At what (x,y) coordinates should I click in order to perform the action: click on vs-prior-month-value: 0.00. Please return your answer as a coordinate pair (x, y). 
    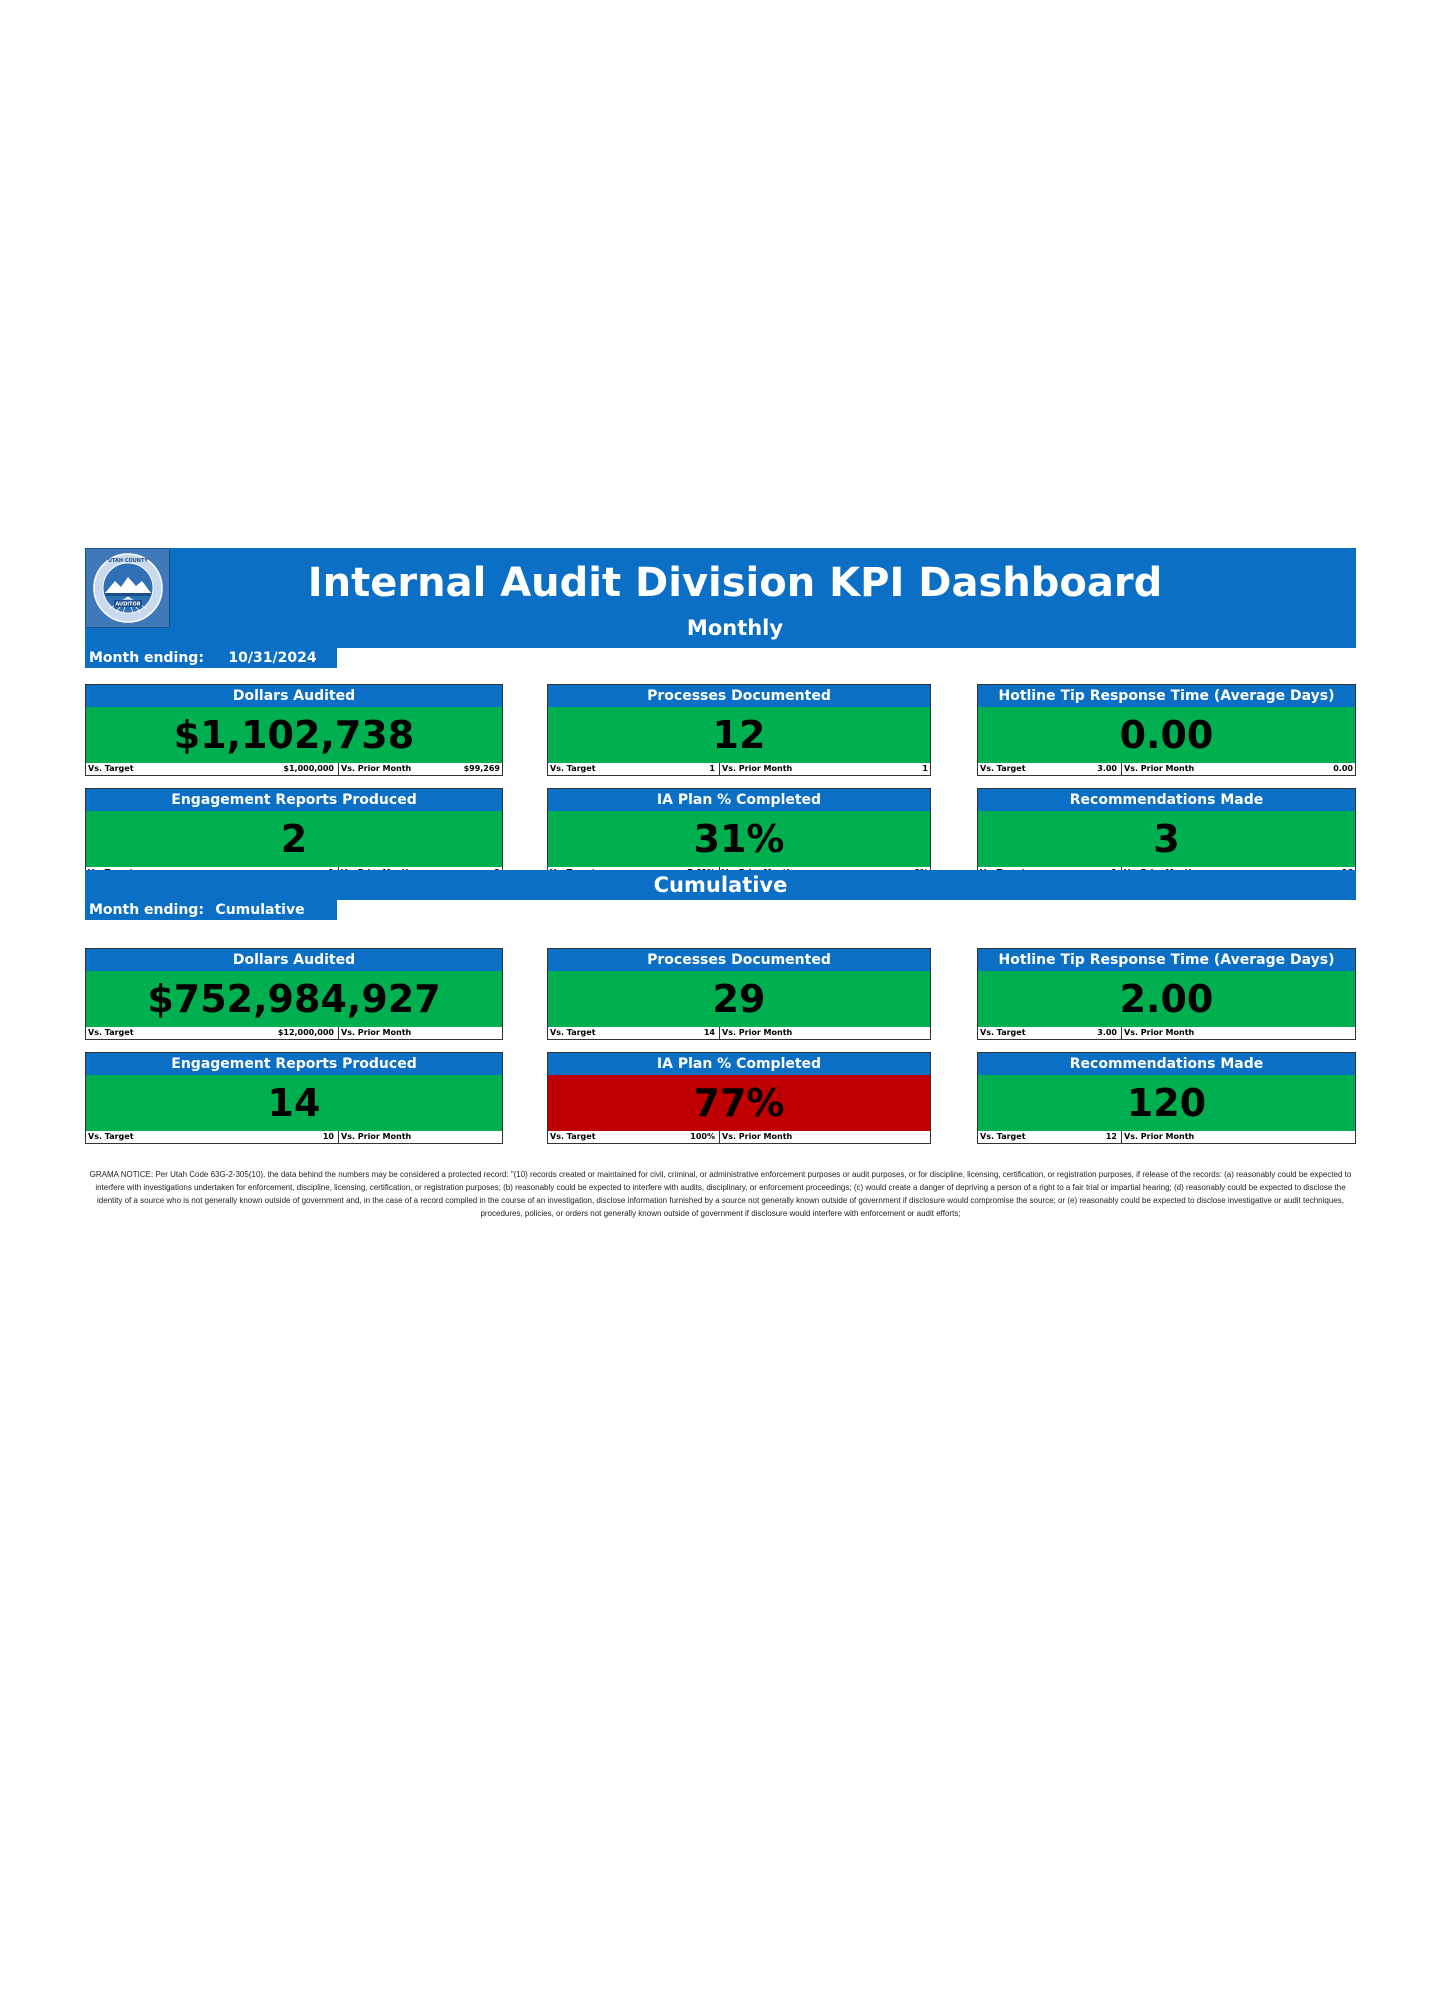
    Looking at the image, I should click on (1343, 768).